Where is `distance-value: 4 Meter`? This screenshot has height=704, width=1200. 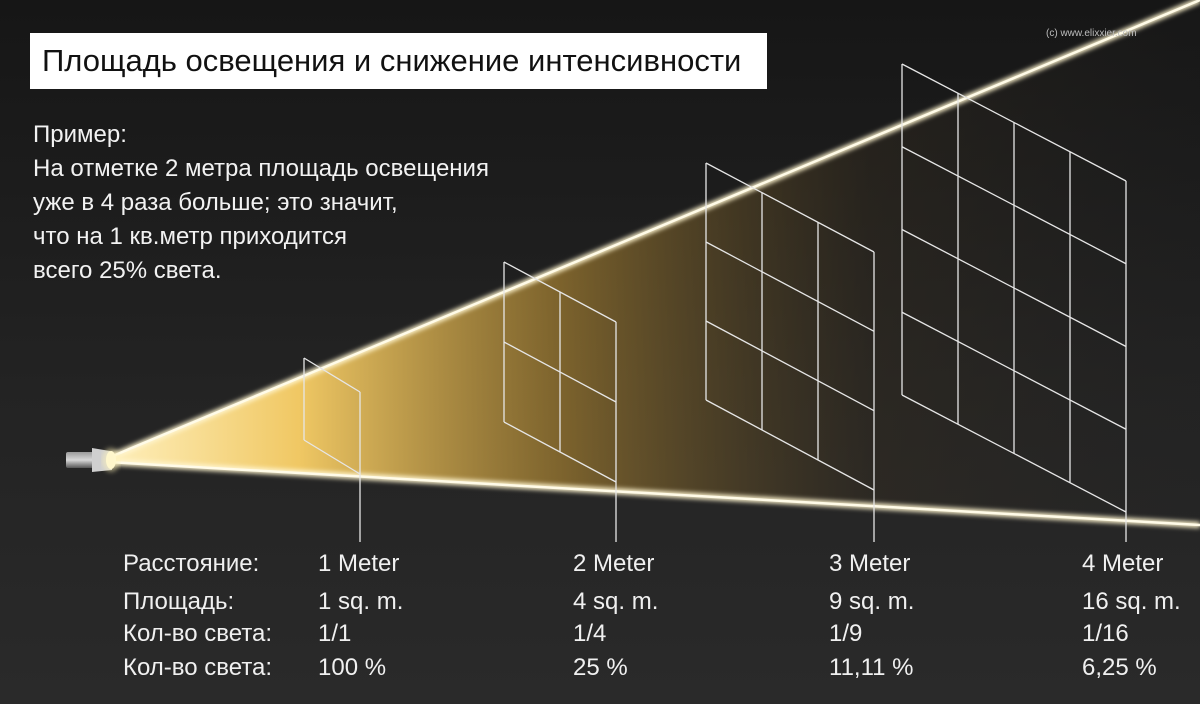
distance-value: 4 Meter is located at coordinates (1123, 563).